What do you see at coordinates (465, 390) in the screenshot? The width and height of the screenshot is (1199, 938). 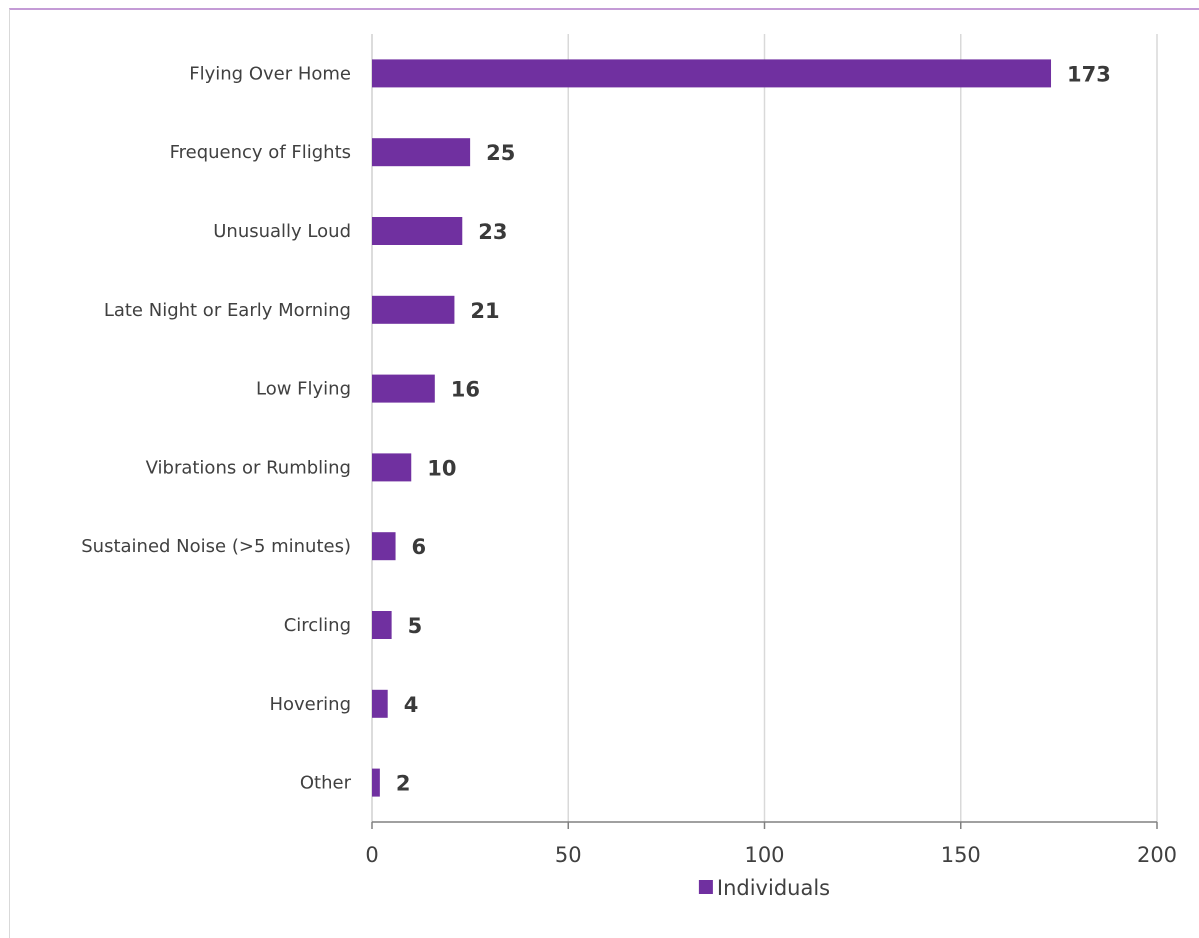 I see `data-label: 16` at bounding box center [465, 390].